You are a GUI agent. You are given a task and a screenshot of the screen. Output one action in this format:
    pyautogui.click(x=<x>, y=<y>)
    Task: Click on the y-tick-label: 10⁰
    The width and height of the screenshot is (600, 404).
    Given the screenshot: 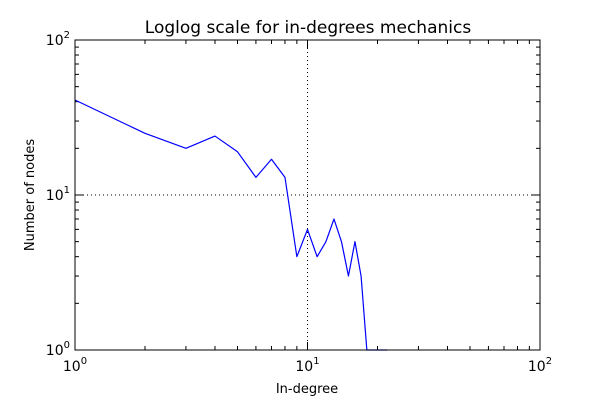 What is the action you would take?
    pyautogui.click(x=58, y=349)
    